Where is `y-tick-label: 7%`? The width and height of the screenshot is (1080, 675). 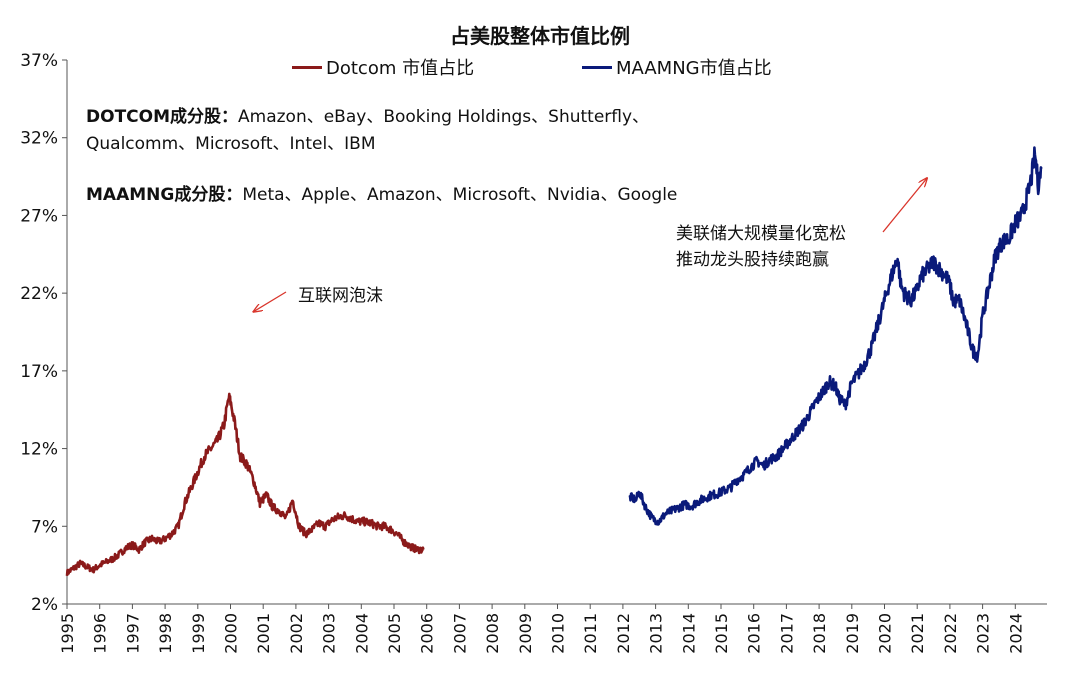
y-tick-label: 7% is located at coordinates (44, 527).